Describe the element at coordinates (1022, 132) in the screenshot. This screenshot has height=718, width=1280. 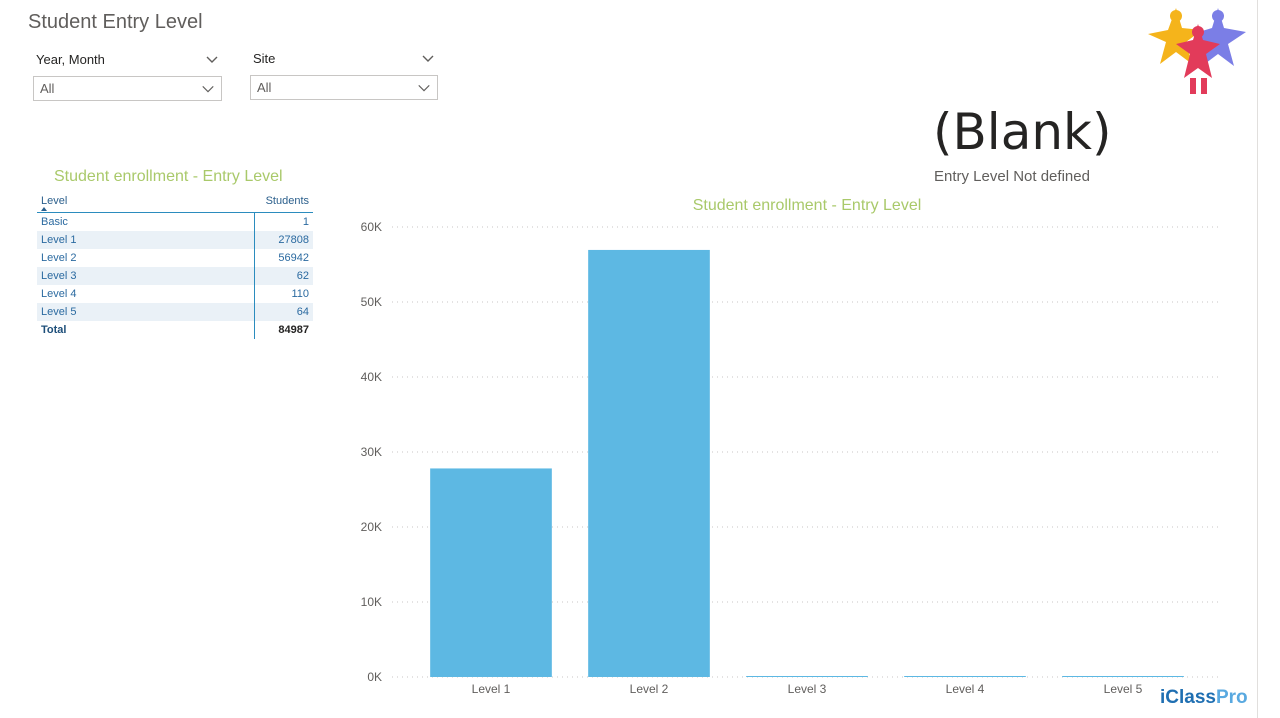
I see `card-value: (Blank)` at that location.